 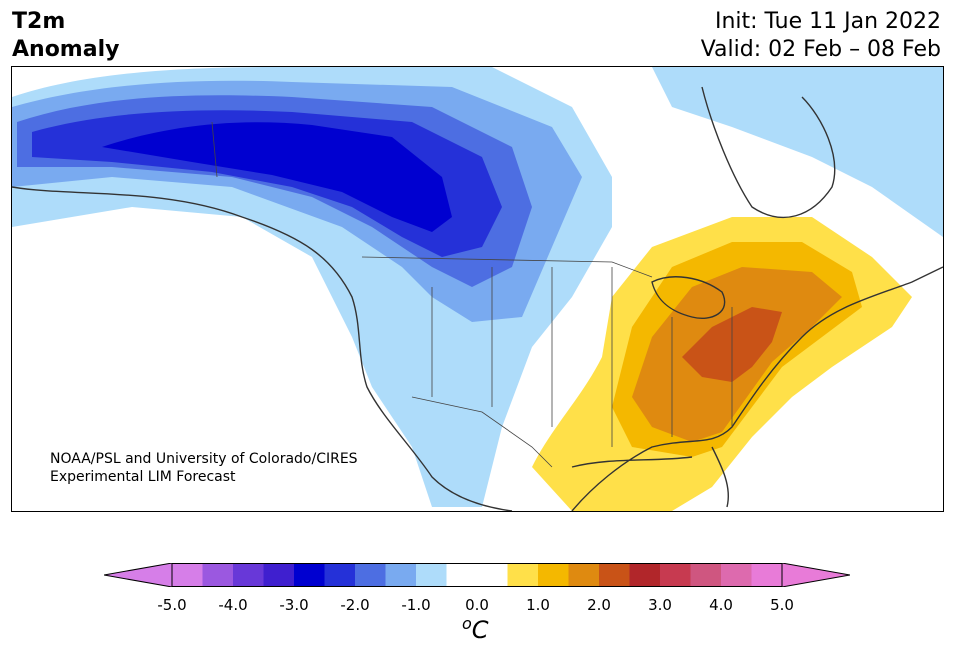 I want to click on colorbar-tick-label: 5.0, so click(x=782, y=605).